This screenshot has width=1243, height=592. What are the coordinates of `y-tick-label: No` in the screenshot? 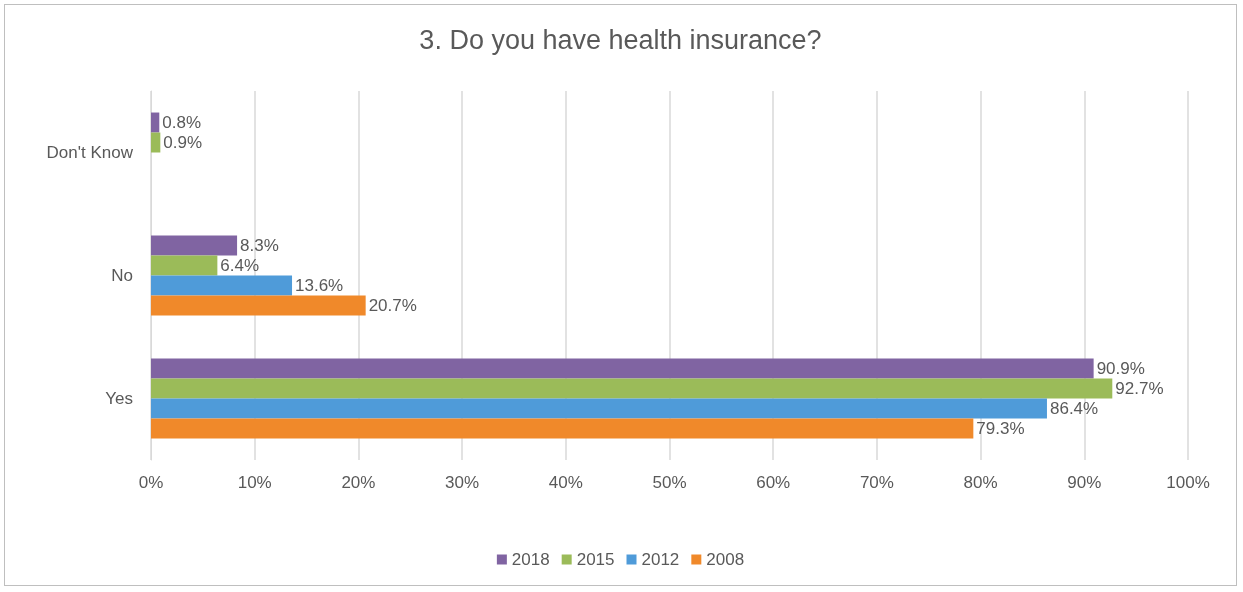 It's located at (122, 275).